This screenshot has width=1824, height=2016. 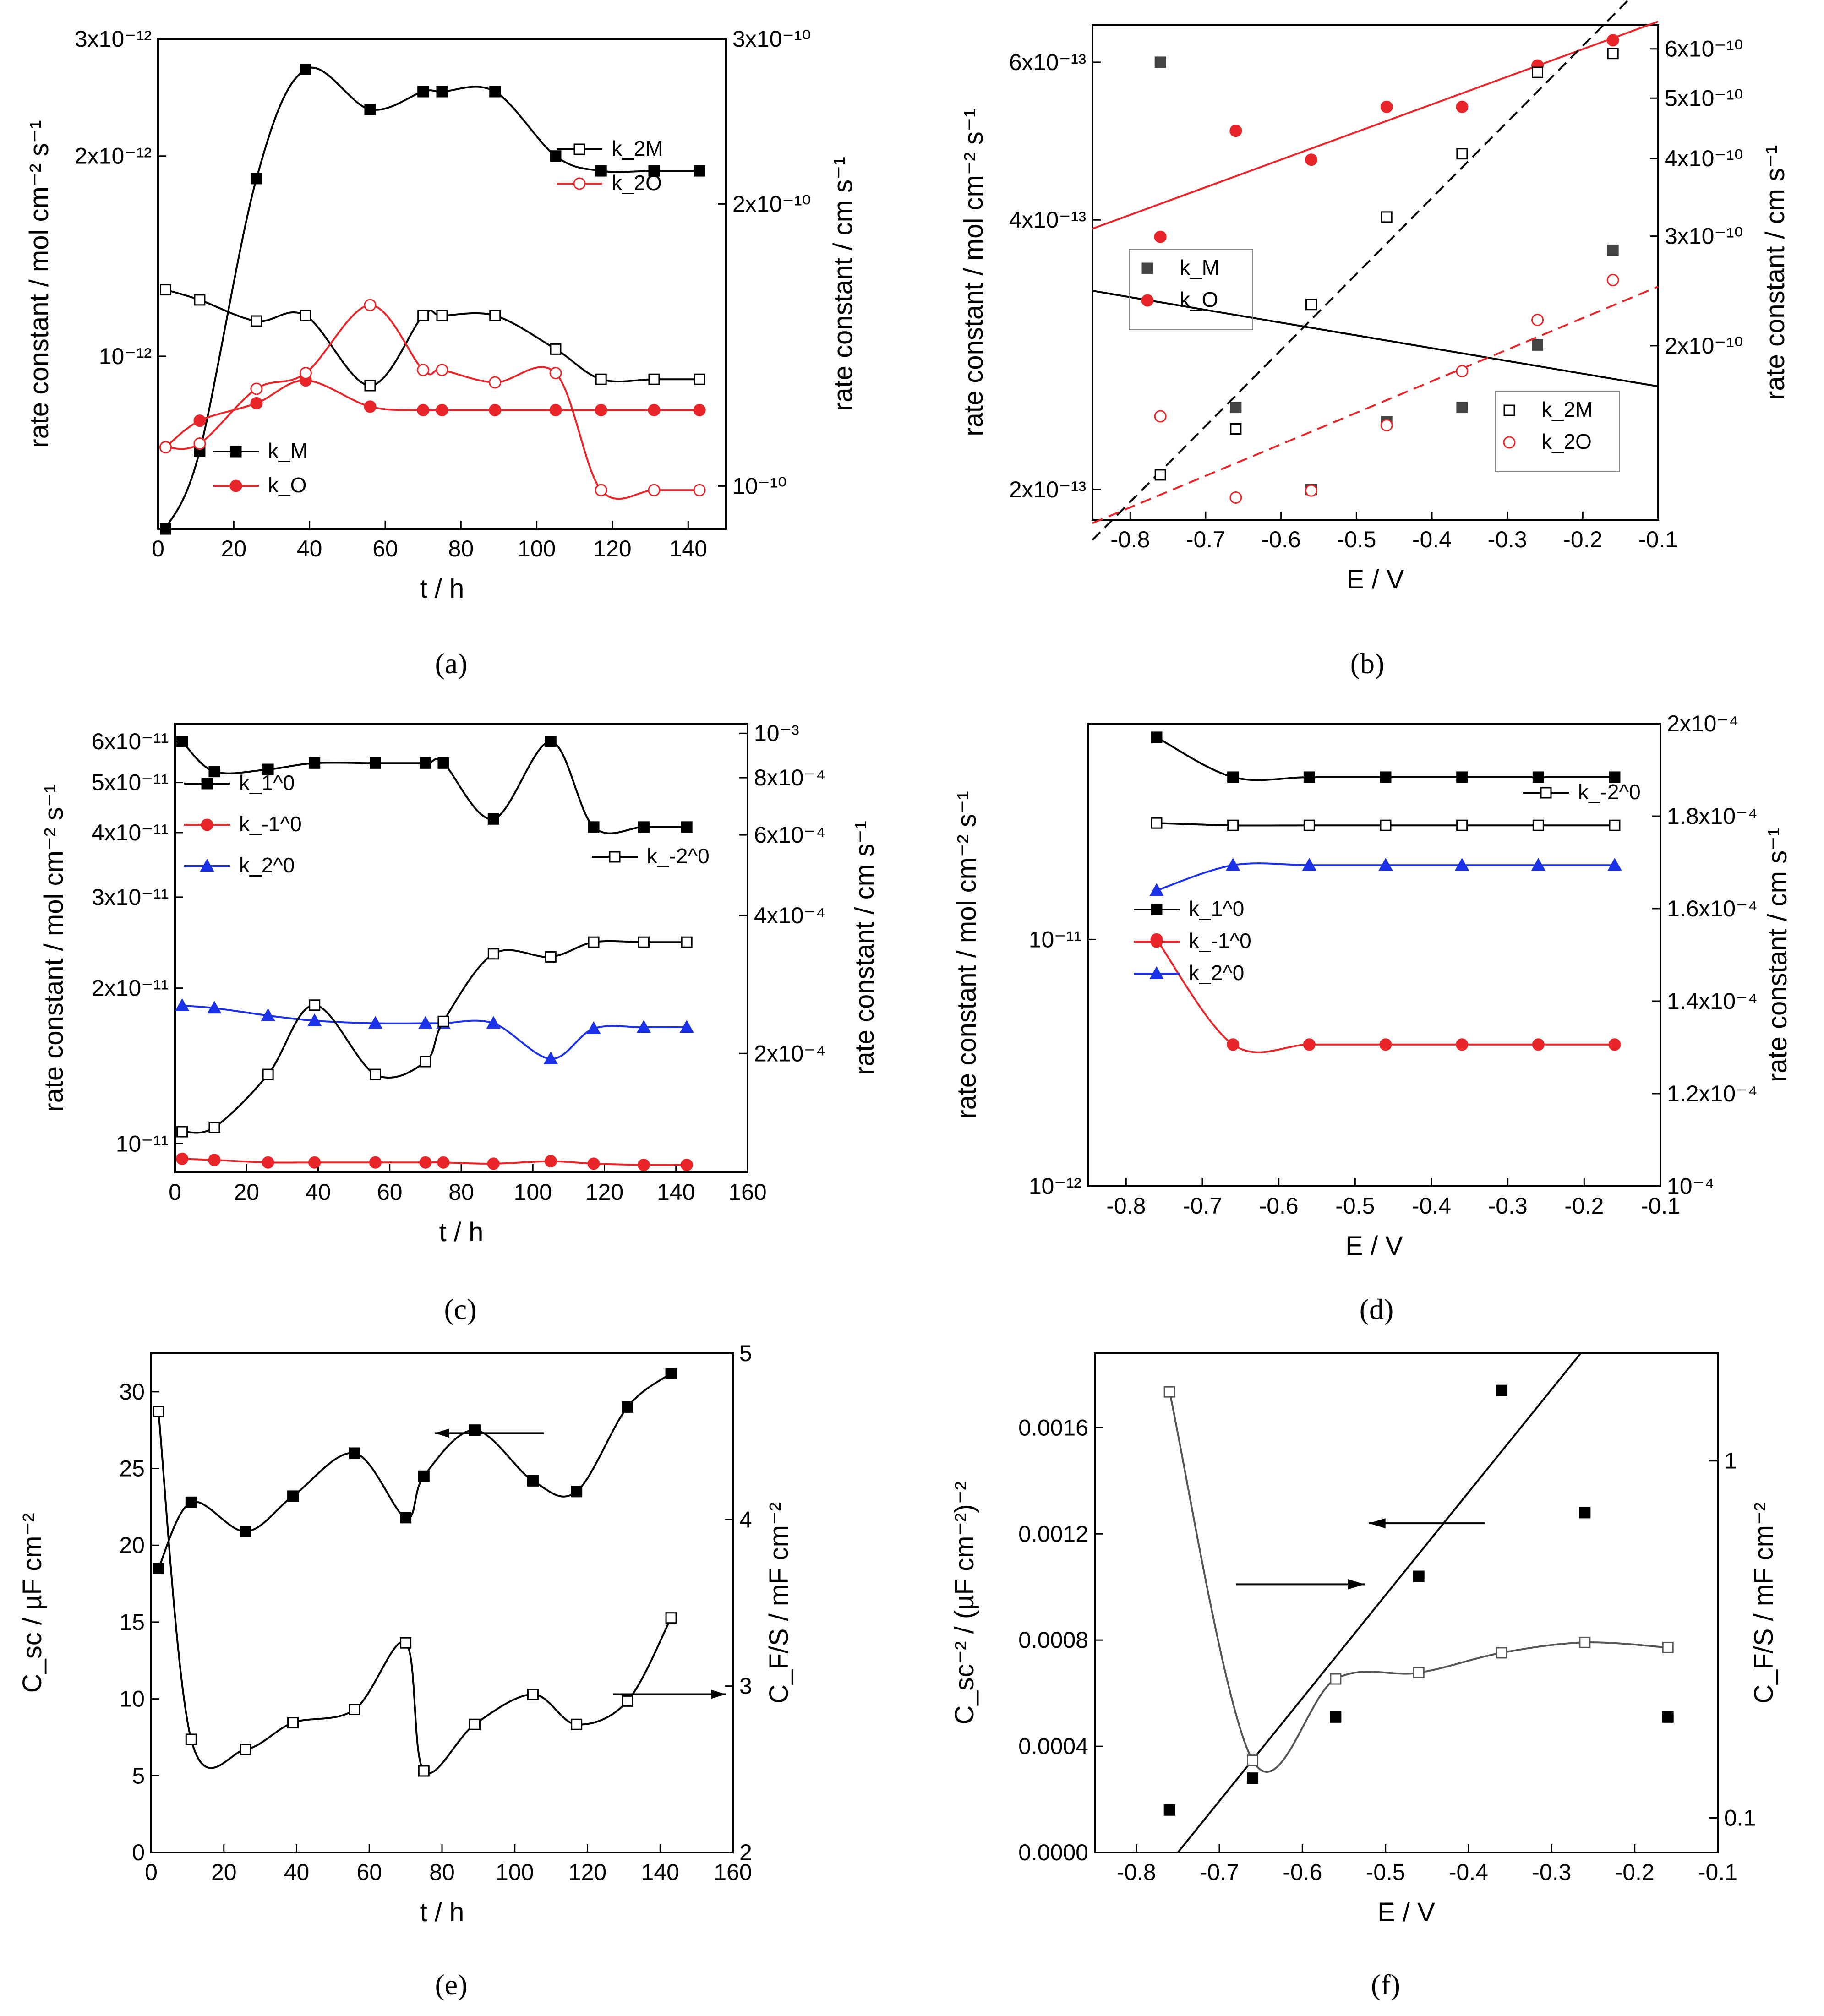 What do you see at coordinates (1704, 98) in the screenshot?
I see `y-right-tick-label: 5x10⁻¹⁰` at bounding box center [1704, 98].